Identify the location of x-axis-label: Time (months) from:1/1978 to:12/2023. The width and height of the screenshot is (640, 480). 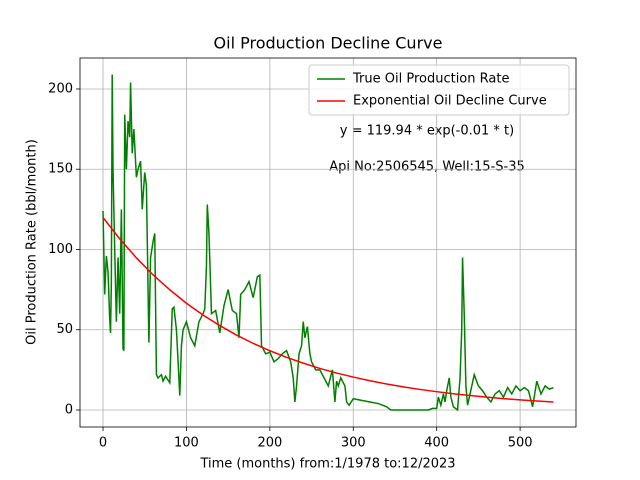
(327, 464).